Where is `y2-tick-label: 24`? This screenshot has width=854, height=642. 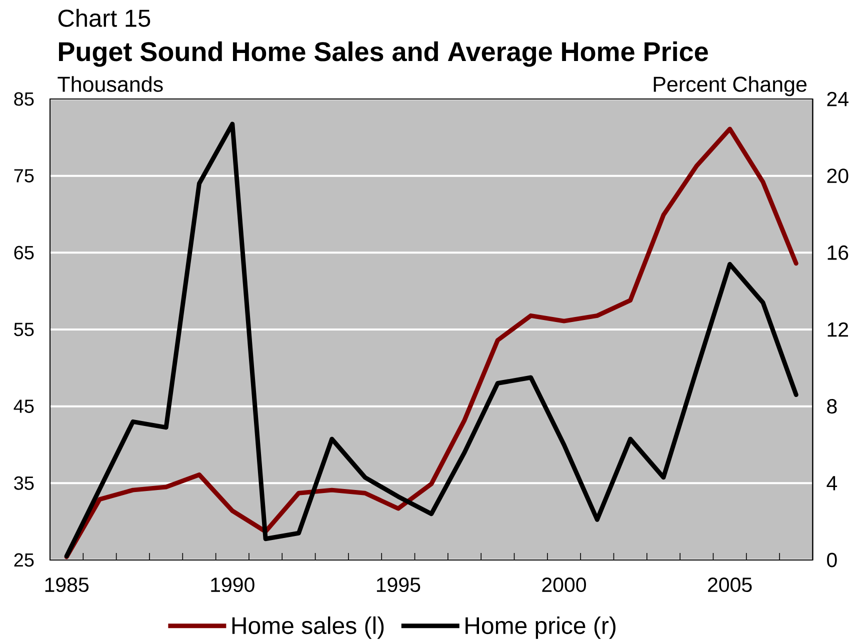 y2-tick-label: 24 is located at coordinates (837, 99).